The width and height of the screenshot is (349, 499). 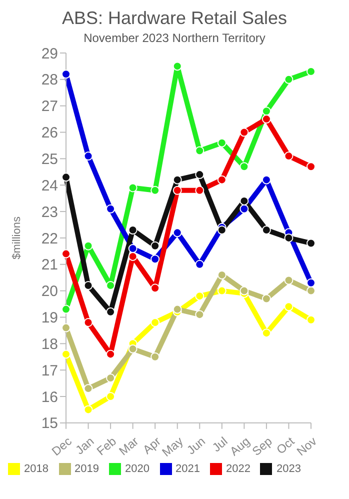 What do you see at coordinates (49, 159) in the screenshot?
I see `y-tick-label: 25` at bounding box center [49, 159].